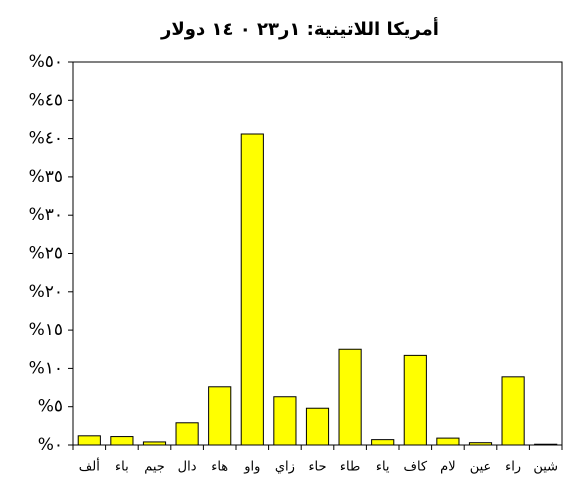 This screenshot has height=483, width=576. Describe the element at coordinates (481, 467) in the screenshot. I see `x-tick-label: عين` at that location.